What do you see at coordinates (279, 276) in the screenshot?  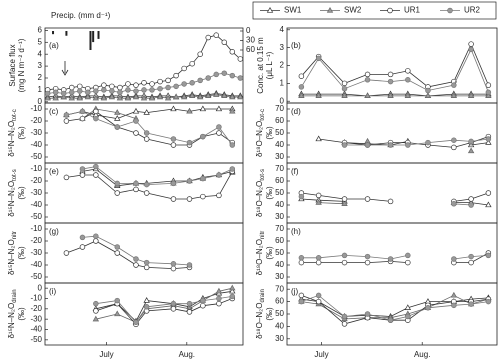 I see `y-tick-label: 30` at bounding box center [279, 276].